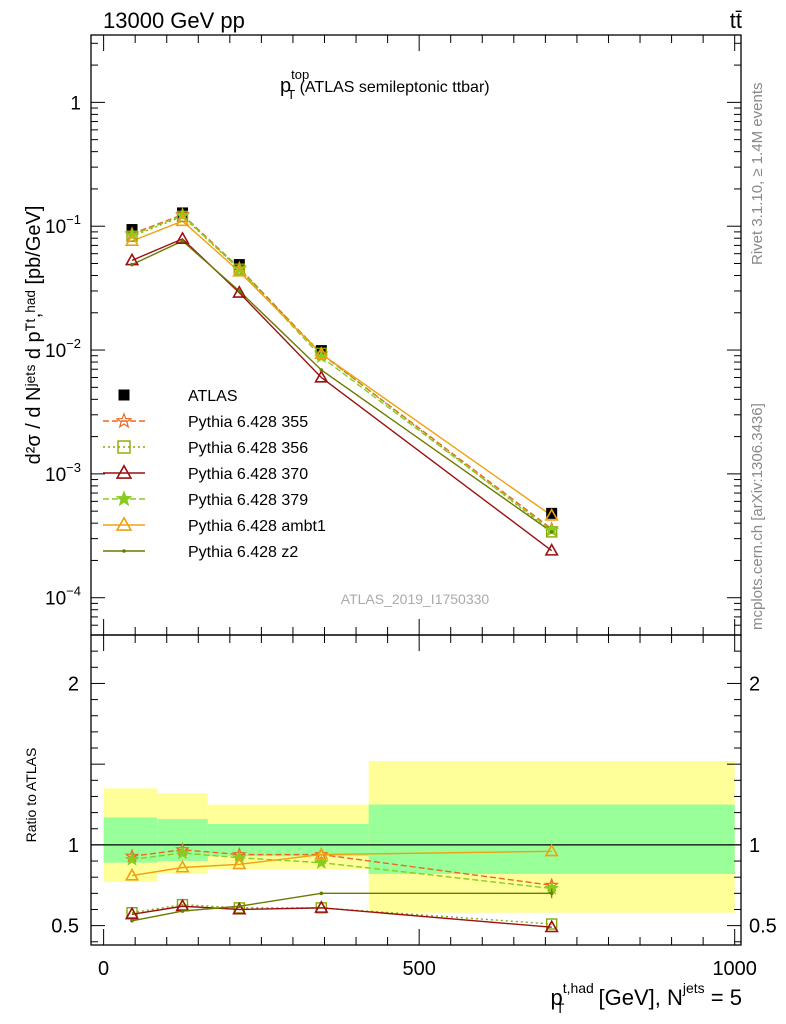 This screenshot has height=1024, width=786. What do you see at coordinates (415, 599) in the screenshot?
I see `analysis-id: ATLAS_2019_I1750330` at bounding box center [415, 599].